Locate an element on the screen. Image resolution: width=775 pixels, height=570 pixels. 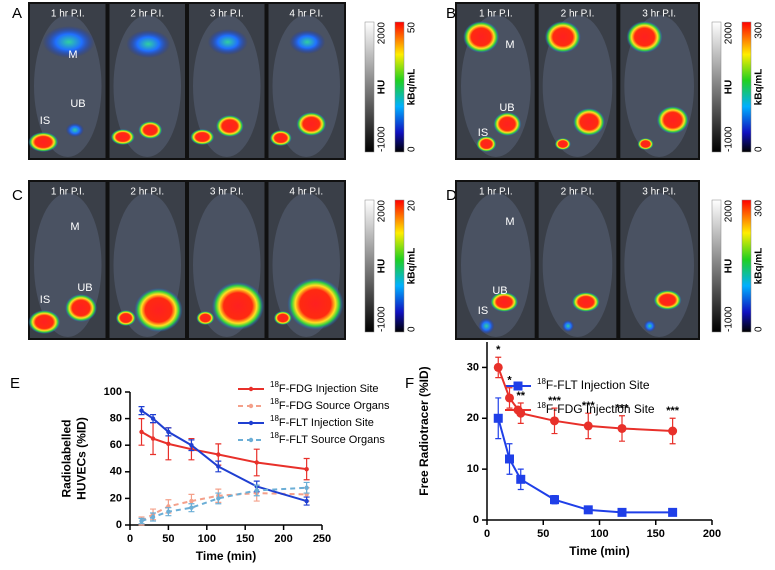
legend-entry: 18F-FDG Source Organs is located at coordinates (330, 404).